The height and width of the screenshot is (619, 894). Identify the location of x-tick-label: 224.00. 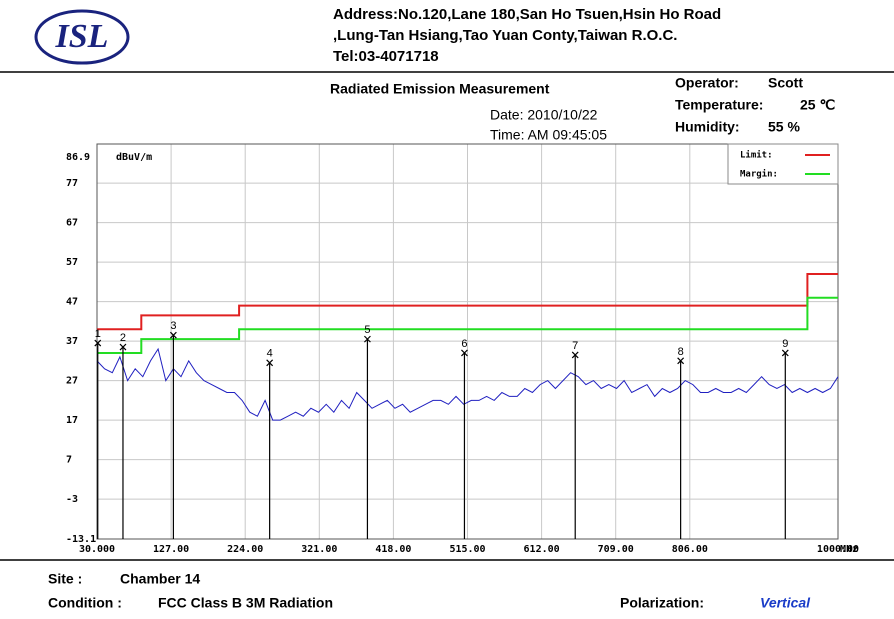
(245, 549).